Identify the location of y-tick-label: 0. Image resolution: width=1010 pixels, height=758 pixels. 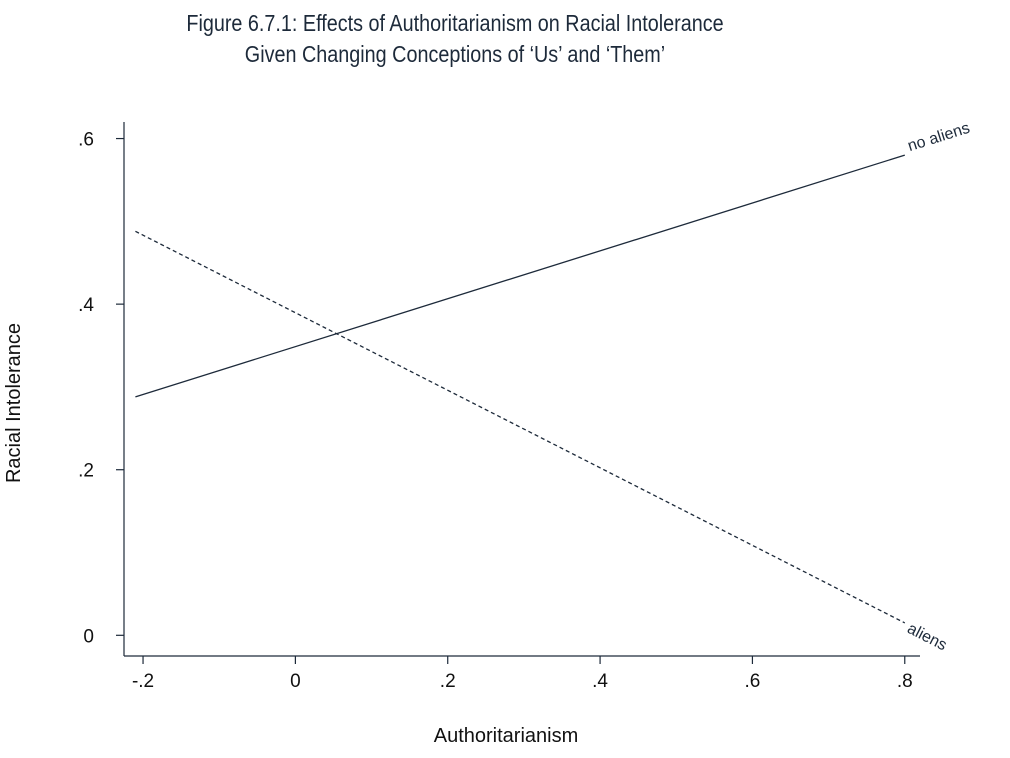
(88, 636).